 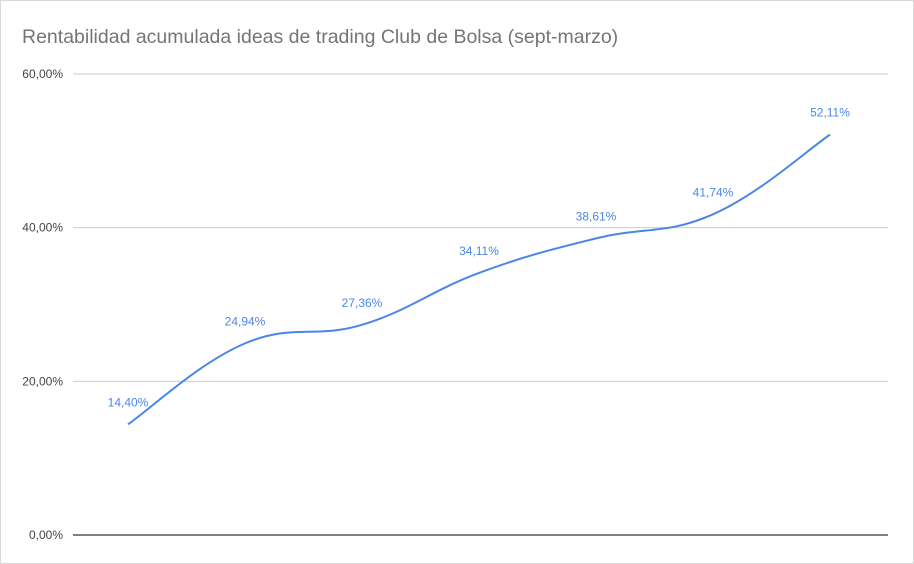 I want to click on y-tick-label: 0,00%, so click(x=46, y=535).